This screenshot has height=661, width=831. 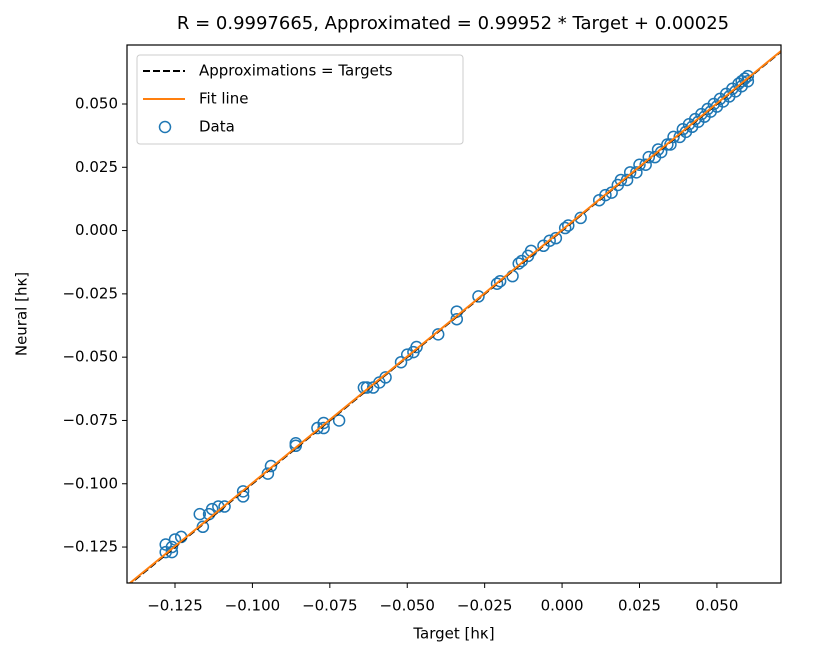 What do you see at coordinates (562, 606) in the screenshot?
I see `x-tick-label: 0.000` at bounding box center [562, 606].